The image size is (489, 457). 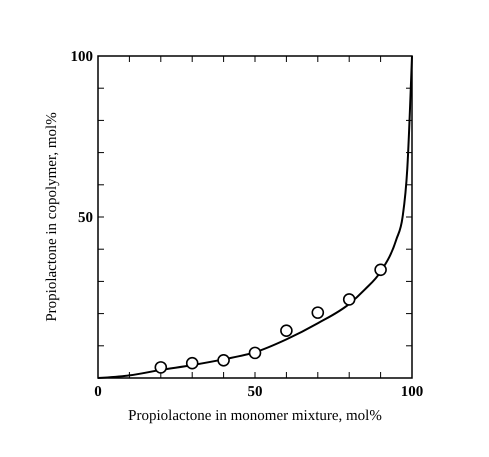 What do you see at coordinates (255, 416) in the screenshot?
I see `x-axis-title: Propiolactone in monomer mixture, mol%` at bounding box center [255, 416].